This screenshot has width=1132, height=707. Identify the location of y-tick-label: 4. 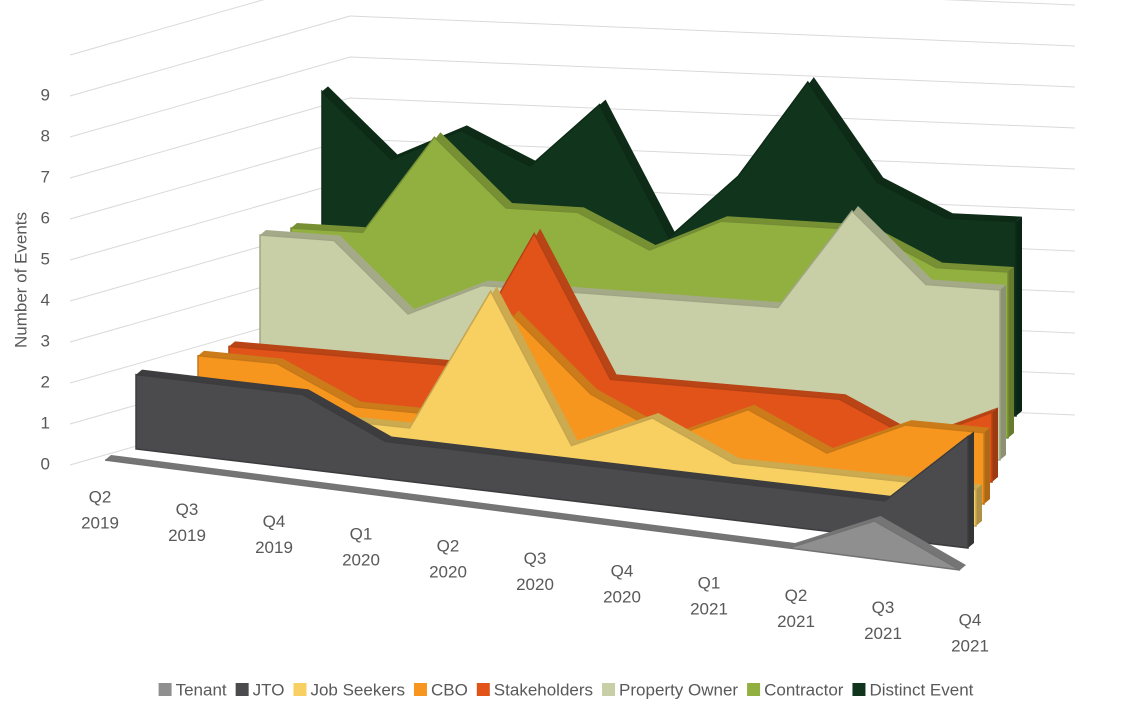
(45, 299).